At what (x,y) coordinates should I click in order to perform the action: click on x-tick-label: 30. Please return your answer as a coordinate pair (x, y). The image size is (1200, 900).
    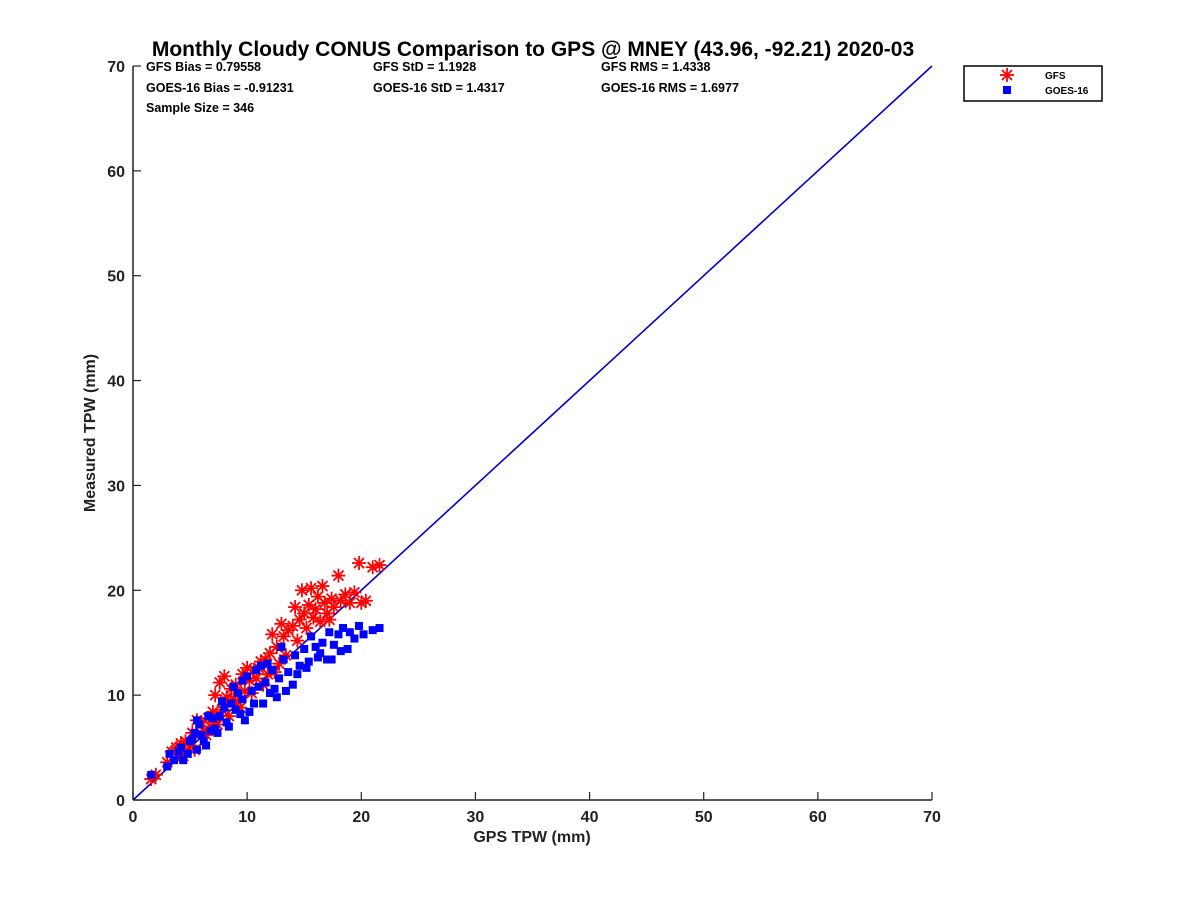
    Looking at the image, I should click on (476, 817).